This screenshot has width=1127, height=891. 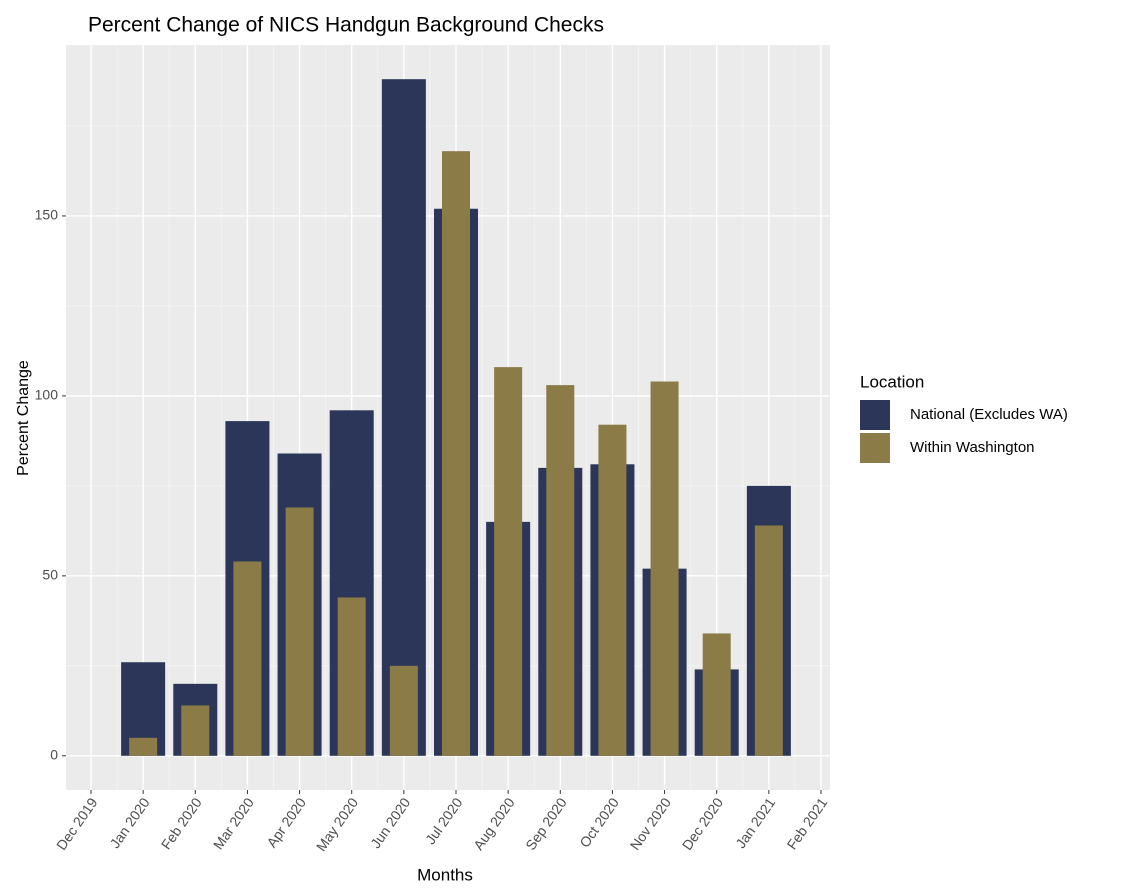 I want to click on x-tick-label: Apr 2020, so click(x=286, y=822).